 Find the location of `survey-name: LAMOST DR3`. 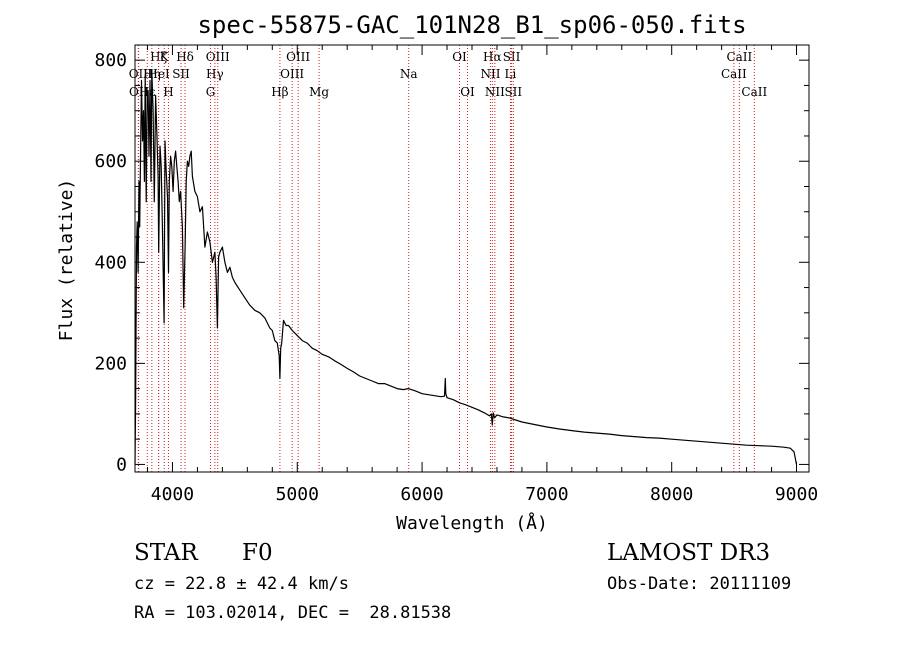

survey-name: LAMOST DR3 is located at coordinates (689, 553).